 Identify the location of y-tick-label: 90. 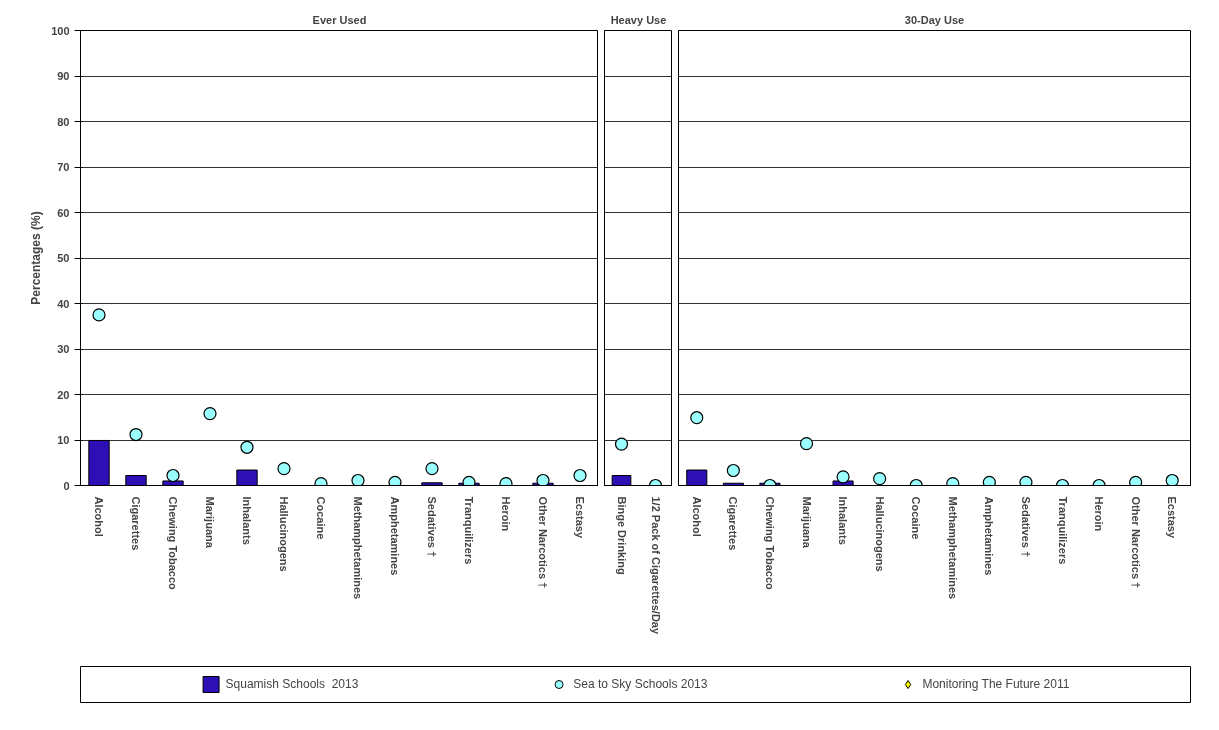
(63, 76).